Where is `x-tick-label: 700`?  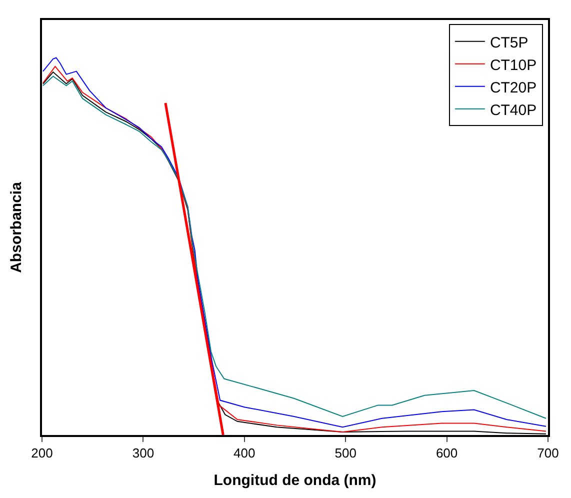
x-tick-label: 700 is located at coordinates (548, 452).